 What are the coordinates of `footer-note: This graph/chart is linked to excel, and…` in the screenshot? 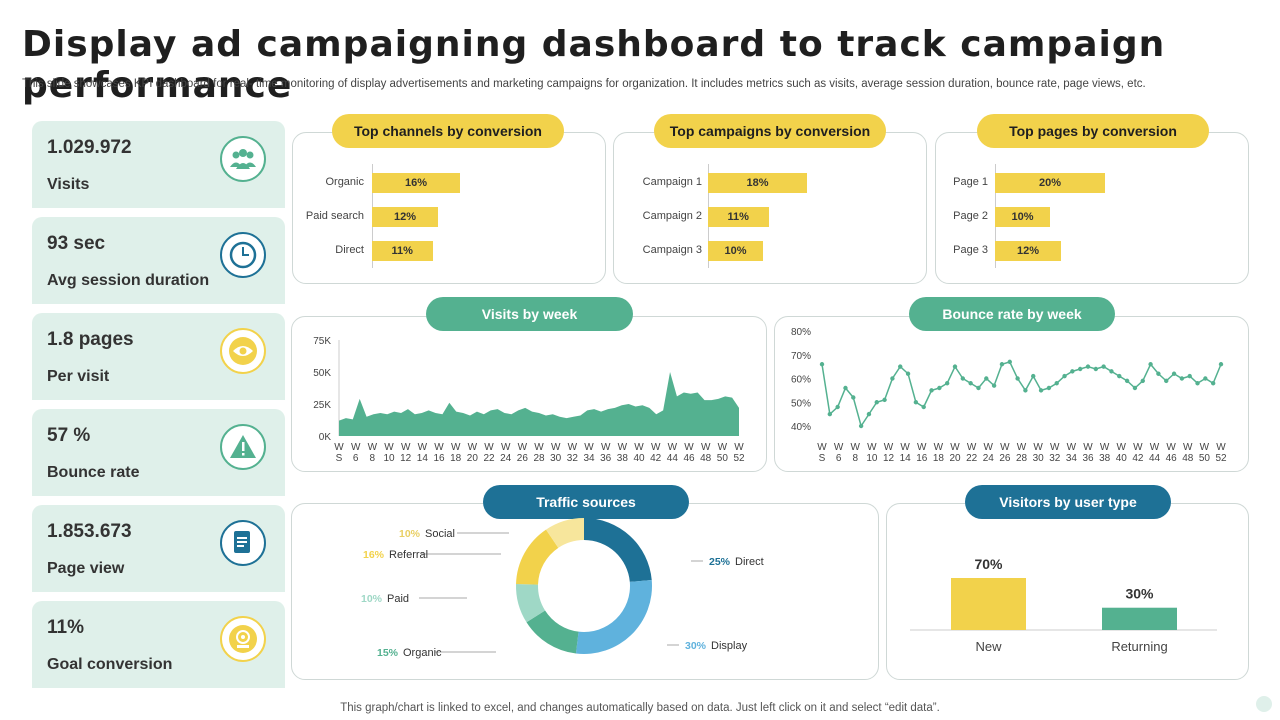 It's located at (640, 708).